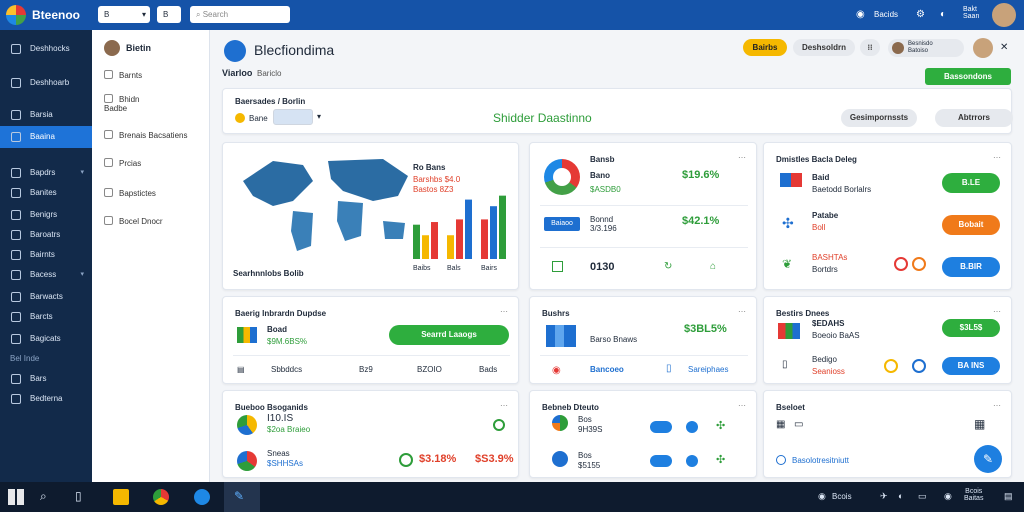 Image resolution: width=1024 pixels, height=512 pixels. Describe the element at coordinates (562, 177) in the screenshot. I see `donut-chart` at that location.